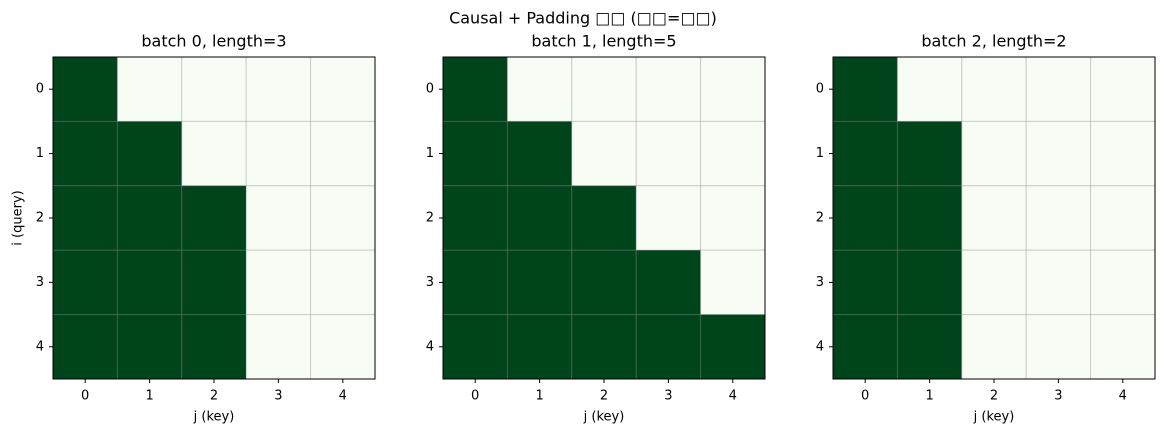 This screenshot has width=1167, height=437. Describe the element at coordinates (18, 217) in the screenshot. I see `y-axis-label: i (query)` at that location.